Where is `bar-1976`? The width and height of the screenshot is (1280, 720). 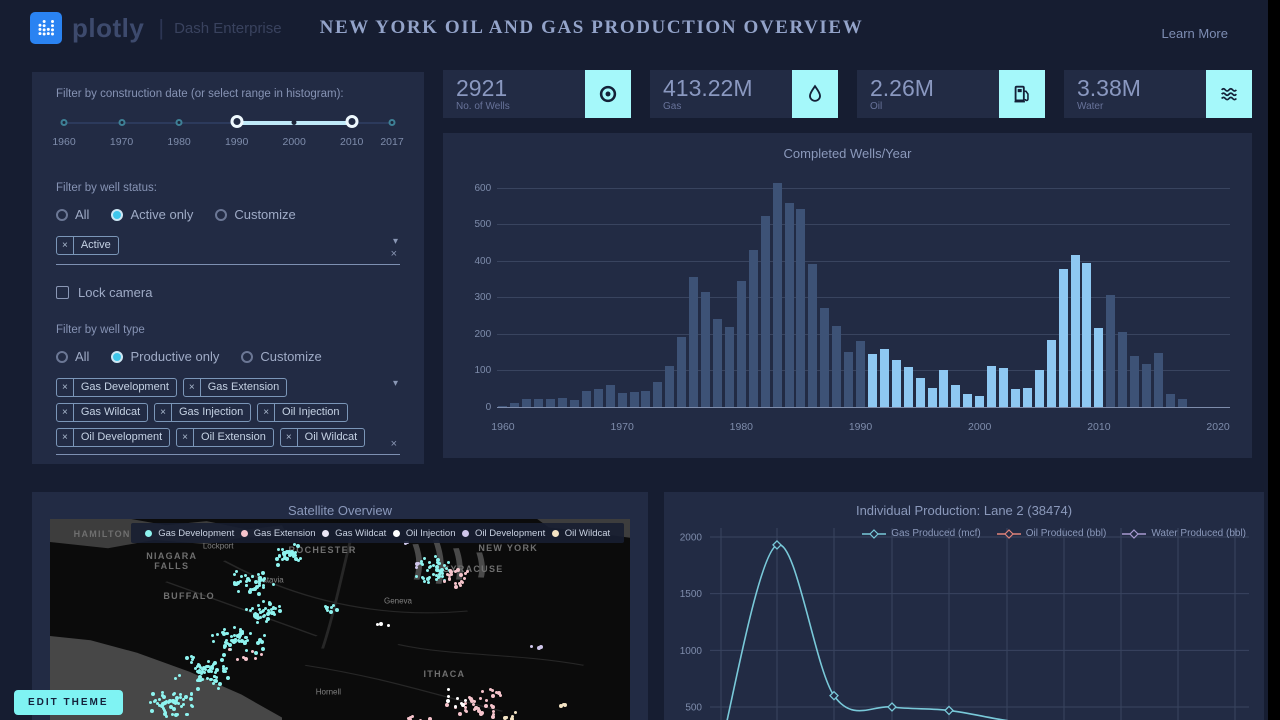
bar-1976 is located at coordinates (694, 342).